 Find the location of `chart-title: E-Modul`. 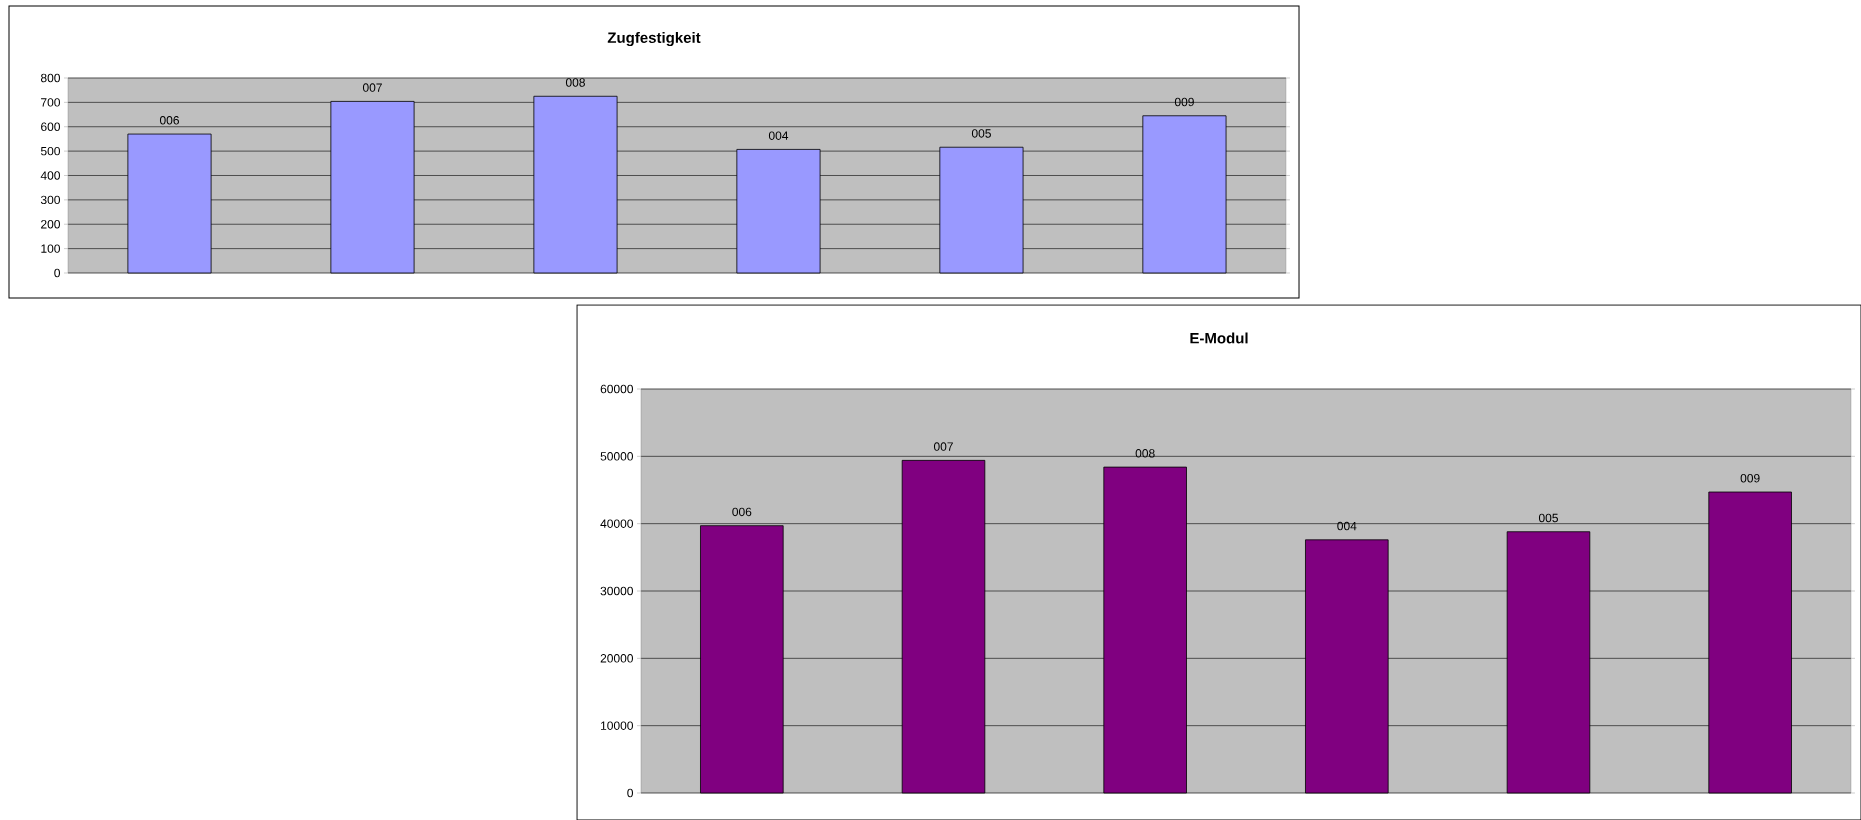

chart-title: E-Modul is located at coordinates (1219, 338).